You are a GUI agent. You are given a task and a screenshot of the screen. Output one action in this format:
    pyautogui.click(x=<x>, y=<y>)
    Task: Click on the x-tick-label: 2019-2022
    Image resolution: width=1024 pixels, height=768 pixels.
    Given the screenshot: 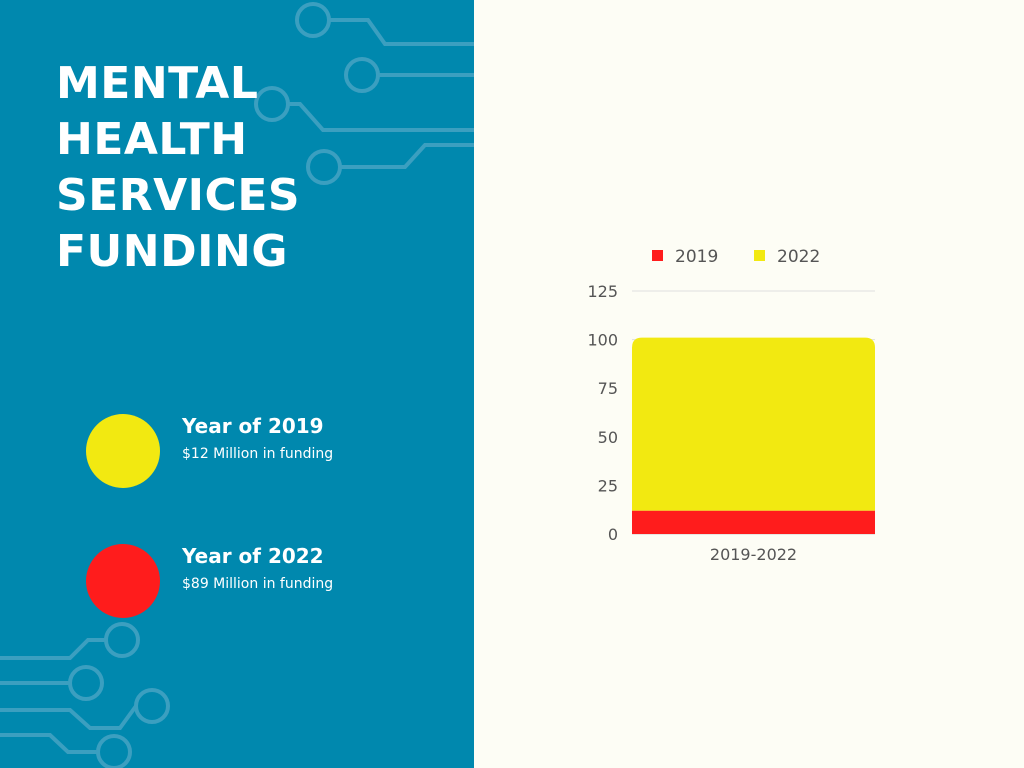 What is the action you would take?
    pyautogui.click(x=753, y=554)
    